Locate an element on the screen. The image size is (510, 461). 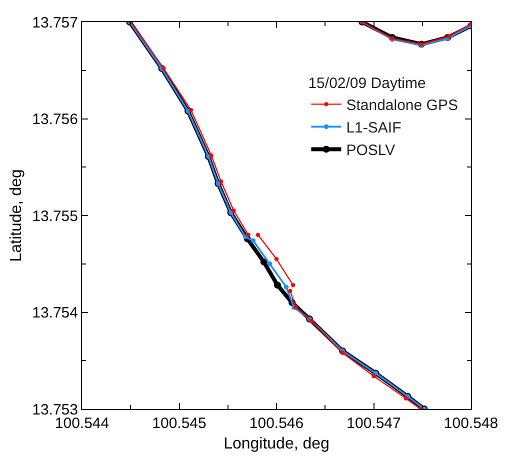
x-axis-title: Longitude, deg is located at coordinates (277, 444).